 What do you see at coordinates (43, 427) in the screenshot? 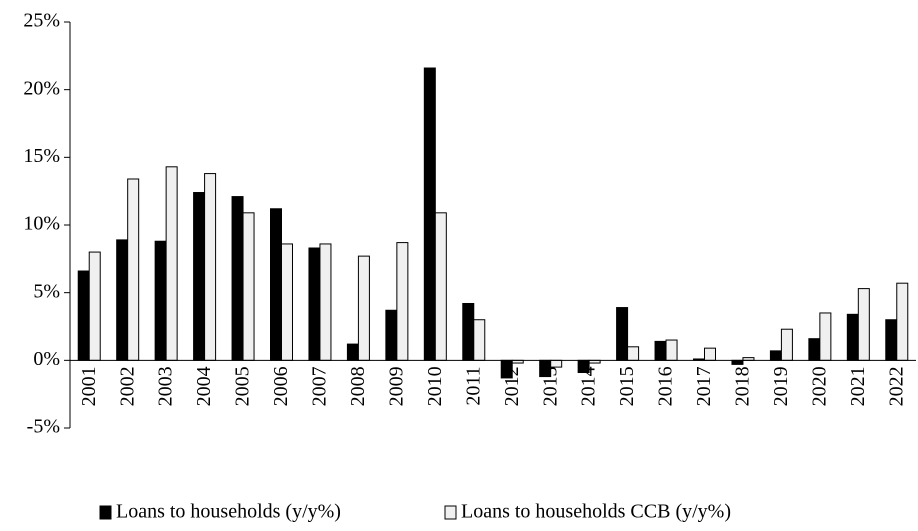
I see `y-tick-label: -5%` at bounding box center [43, 427].